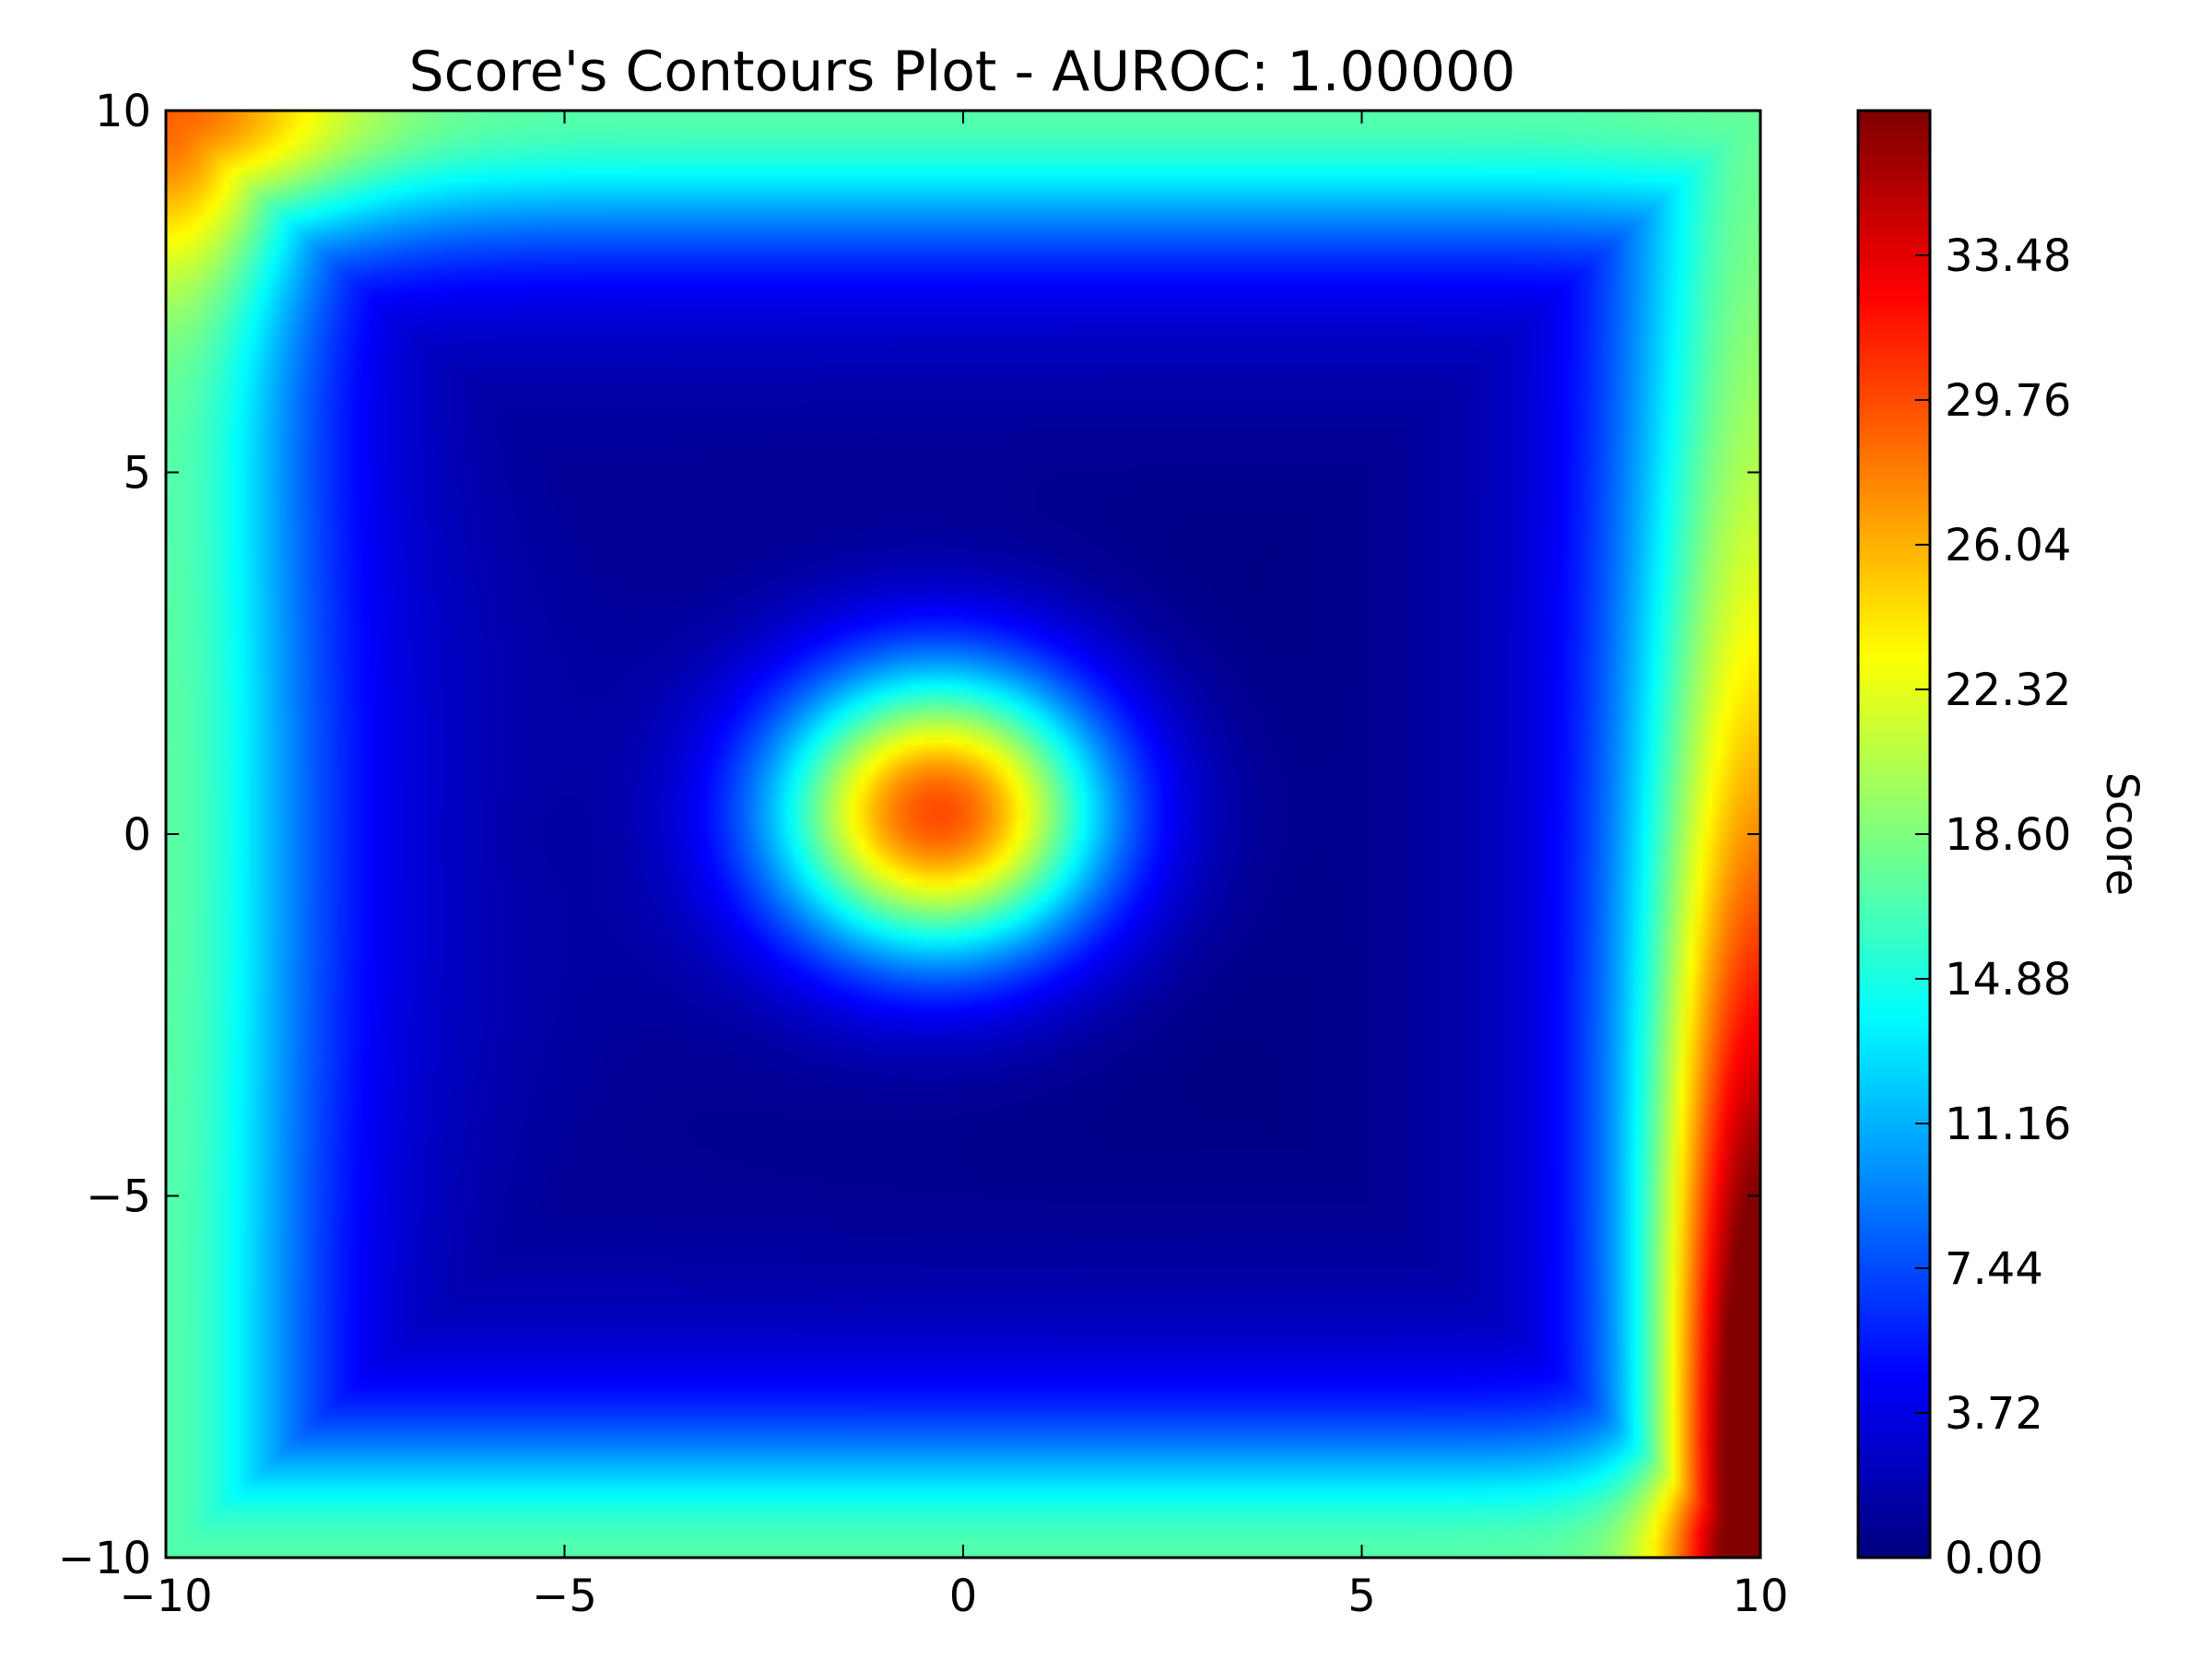 The image size is (2212, 1659). Describe the element at coordinates (2008, 256) in the screenshot. I see `colorbar-tick-label: 33.48` at that location.